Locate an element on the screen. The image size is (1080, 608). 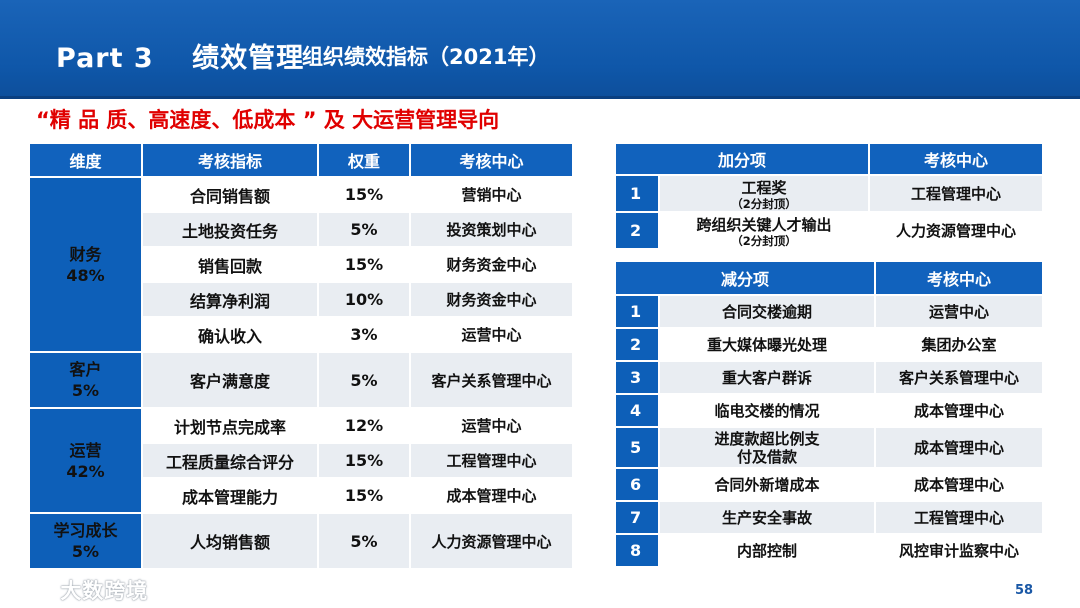
center-cell: 营销中心 is located at coordinates (491, 194).